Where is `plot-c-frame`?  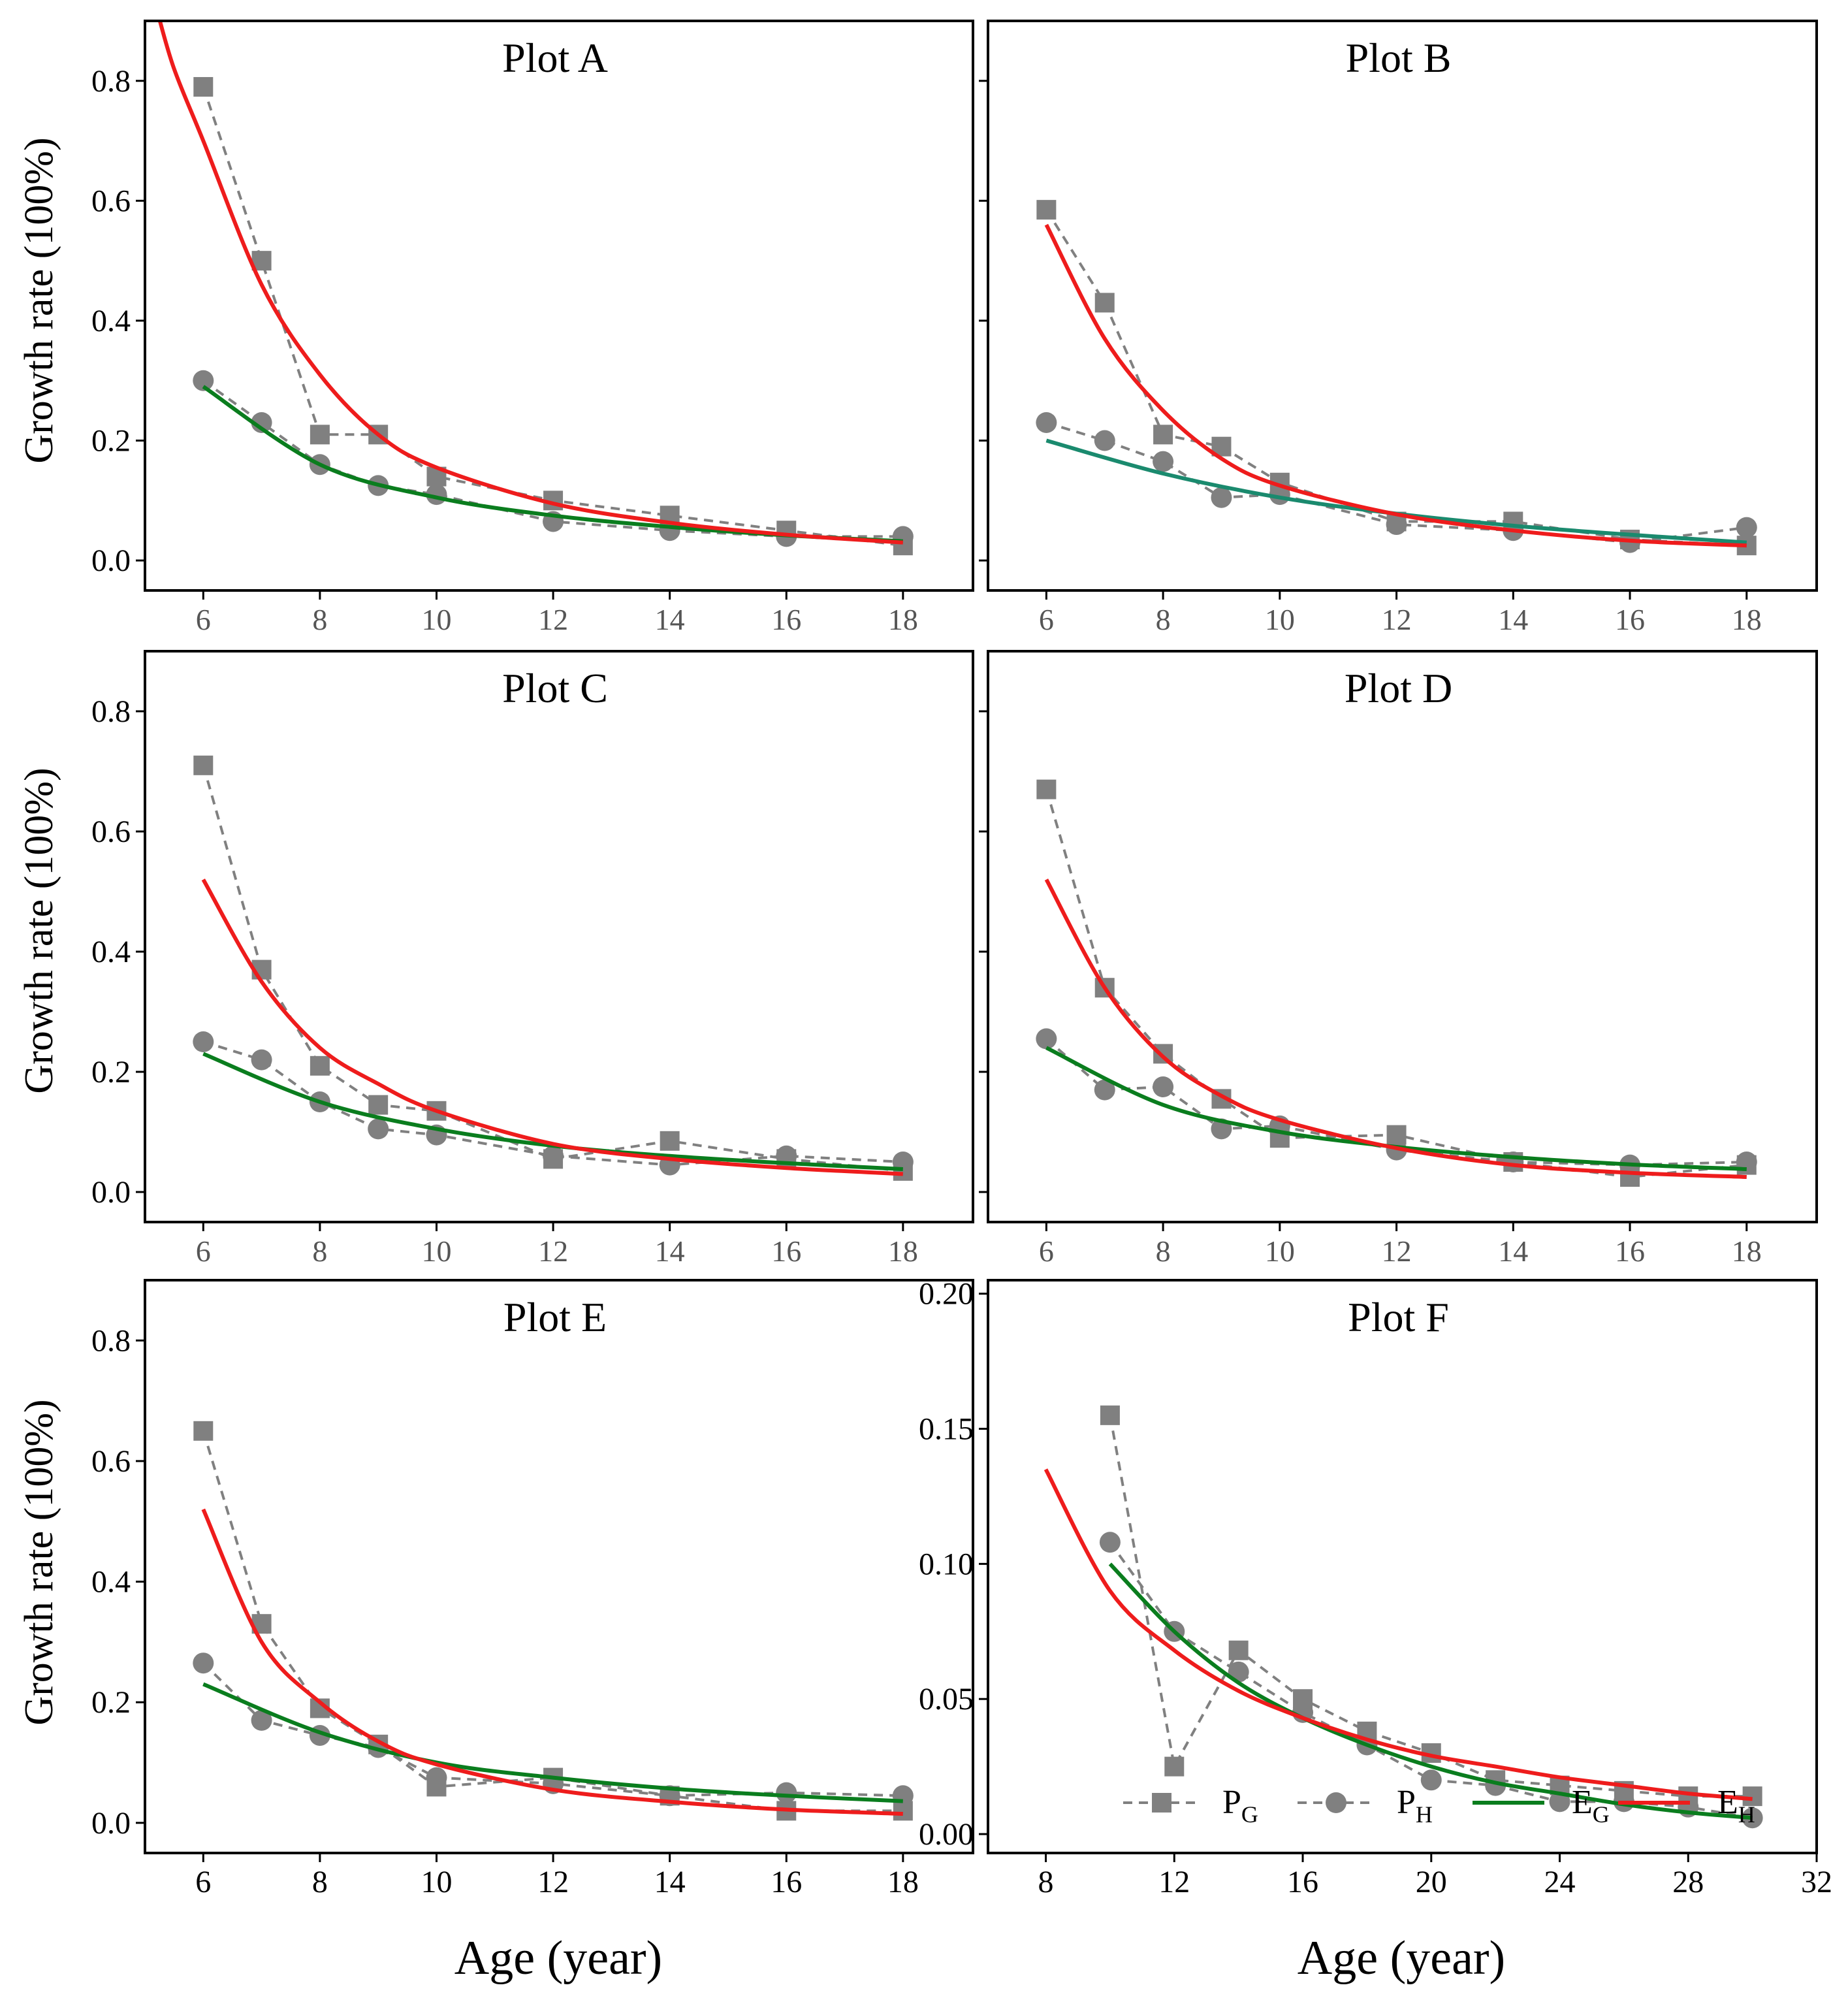 plot-c-frame is located at coordinates (559, 936).